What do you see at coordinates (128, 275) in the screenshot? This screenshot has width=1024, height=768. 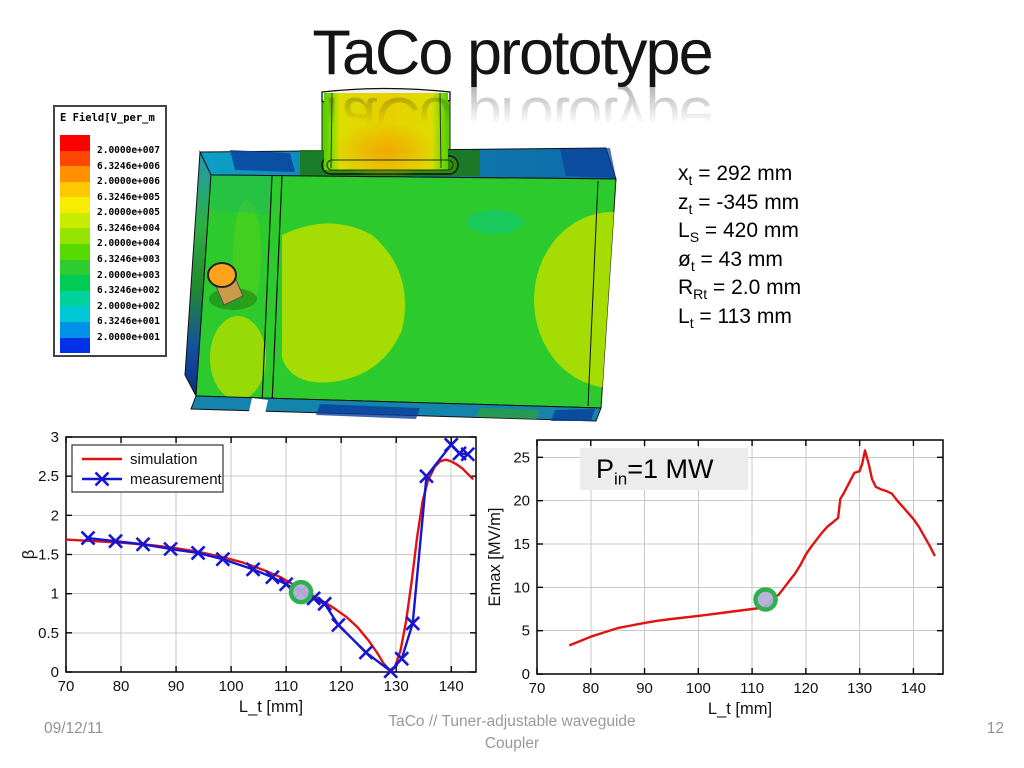 I see `colorbar-value: 2.0000e+003` at bounding box center [128, 275].